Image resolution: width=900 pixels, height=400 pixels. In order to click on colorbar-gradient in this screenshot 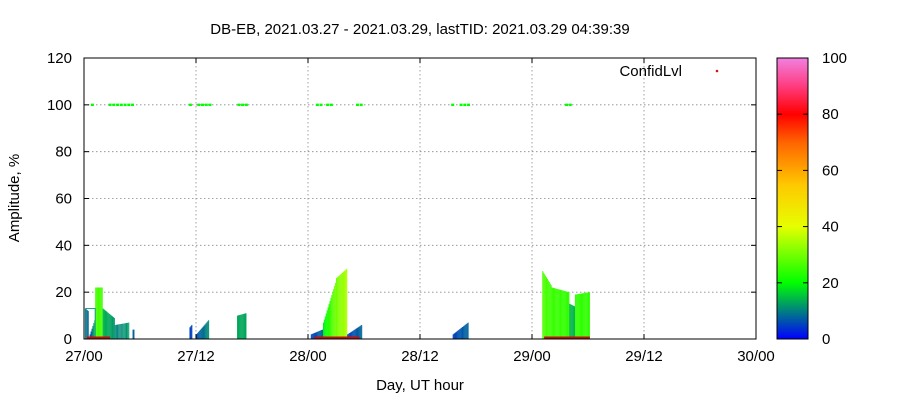, I will do `click(792, 198)`.